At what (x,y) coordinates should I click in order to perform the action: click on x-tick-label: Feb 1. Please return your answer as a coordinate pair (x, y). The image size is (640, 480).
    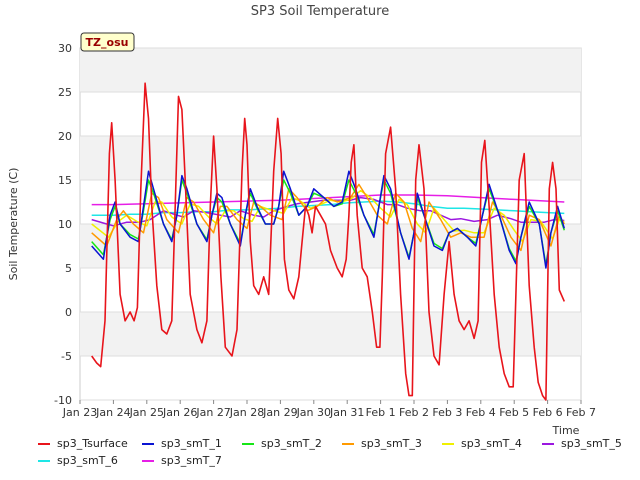
    Looking at the image, I should click on (381, 412).